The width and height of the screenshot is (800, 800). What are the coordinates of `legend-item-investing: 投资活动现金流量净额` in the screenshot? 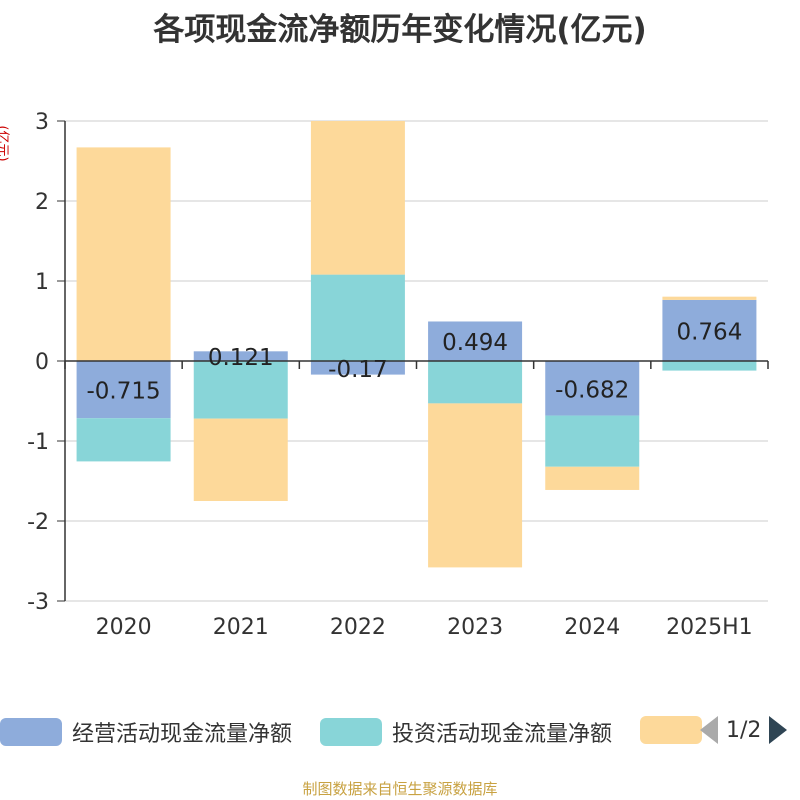 It's located at (466, 732).